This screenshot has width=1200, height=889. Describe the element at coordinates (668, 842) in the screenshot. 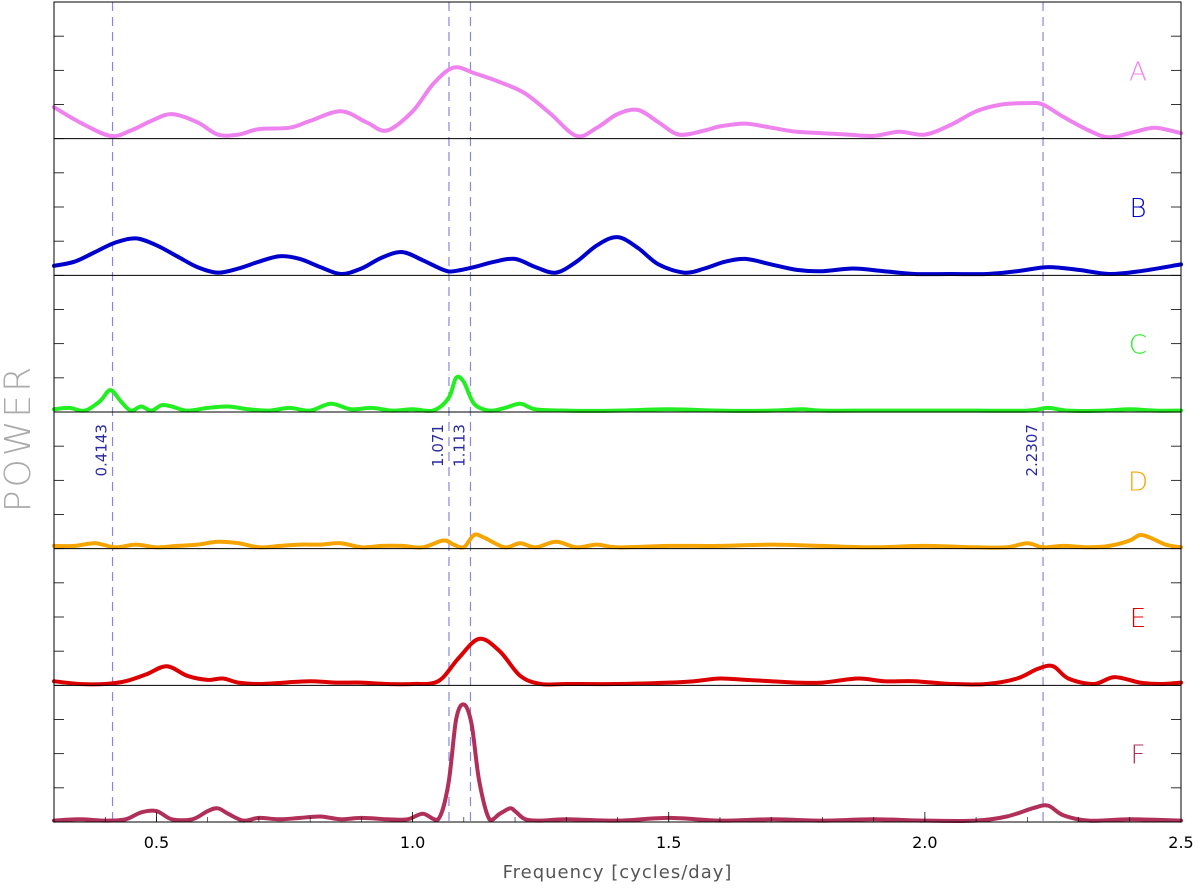

I see `x-tick-label: 1.5` at that location.